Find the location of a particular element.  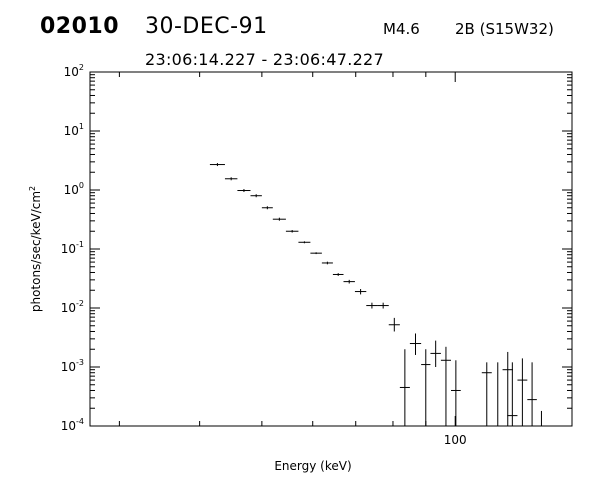

x-axis-label: Energy (keV) is located at coordinates (312, 466).